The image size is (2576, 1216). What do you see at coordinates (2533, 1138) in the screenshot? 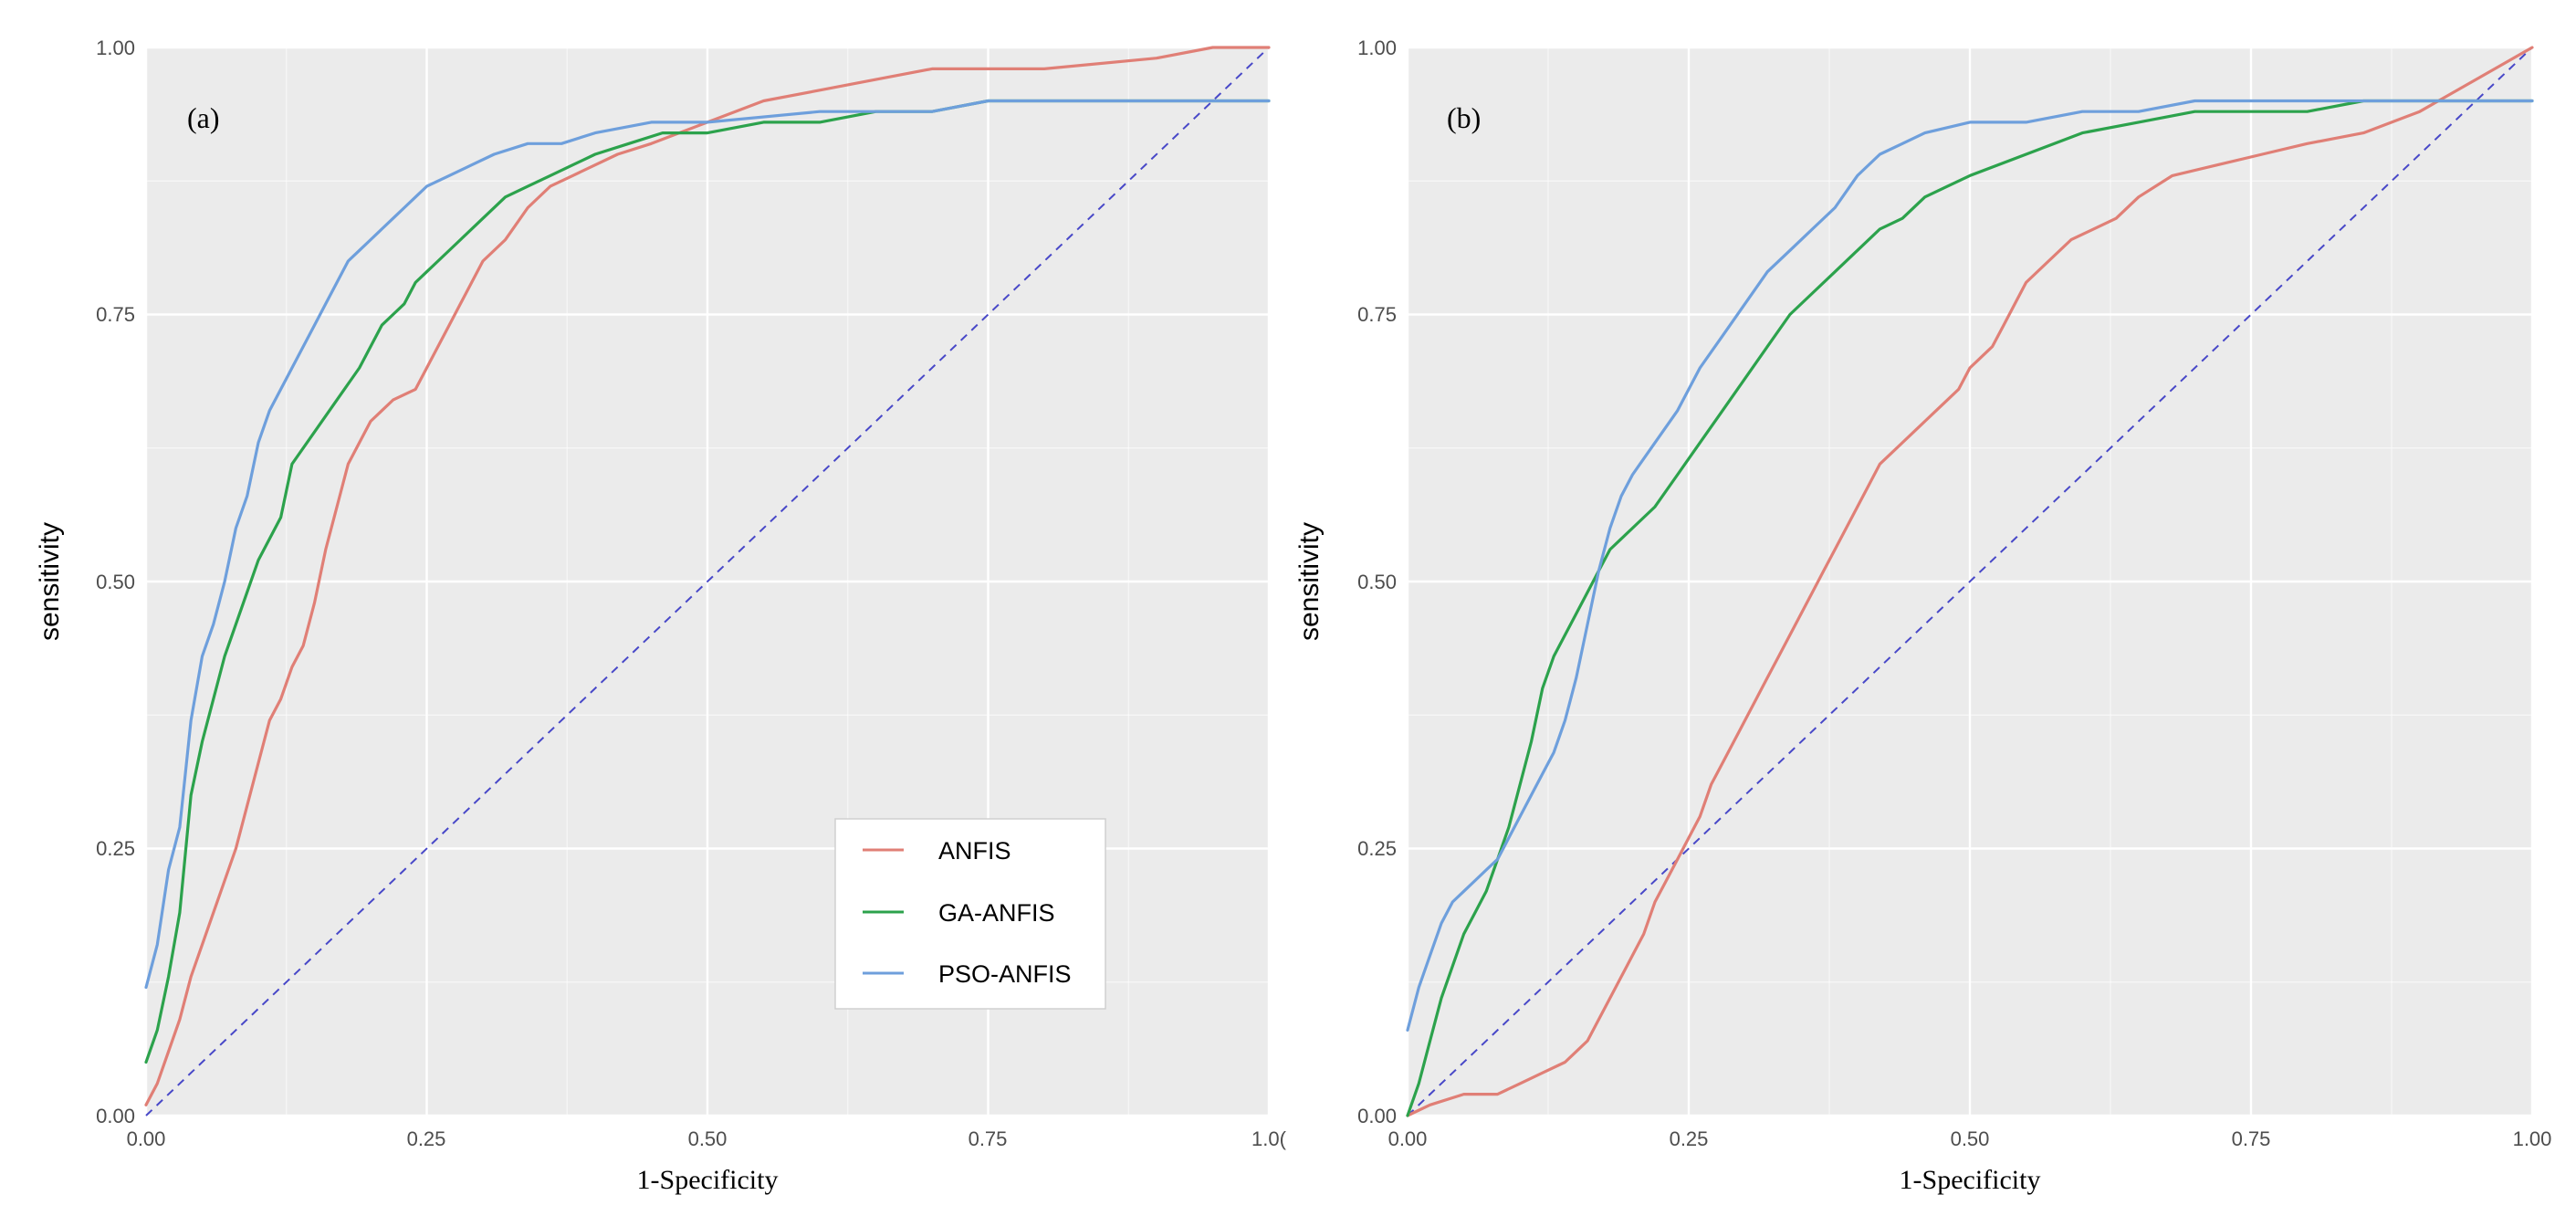
I see `x-tick-label: 1.00` at bounding box center [2533, 1138].